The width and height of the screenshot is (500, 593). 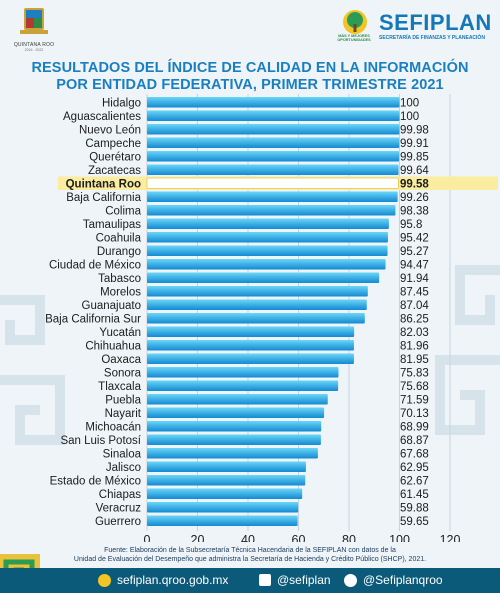 I want to click on value-label: 75.68, so click(x=414, y=387).